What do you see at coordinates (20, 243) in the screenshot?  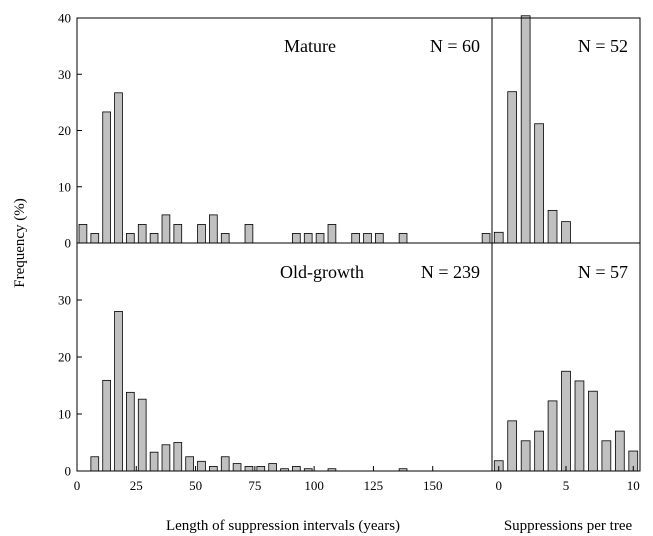 I see `y-axis-title: Frequency (%)` at bounding box center [20, 243].